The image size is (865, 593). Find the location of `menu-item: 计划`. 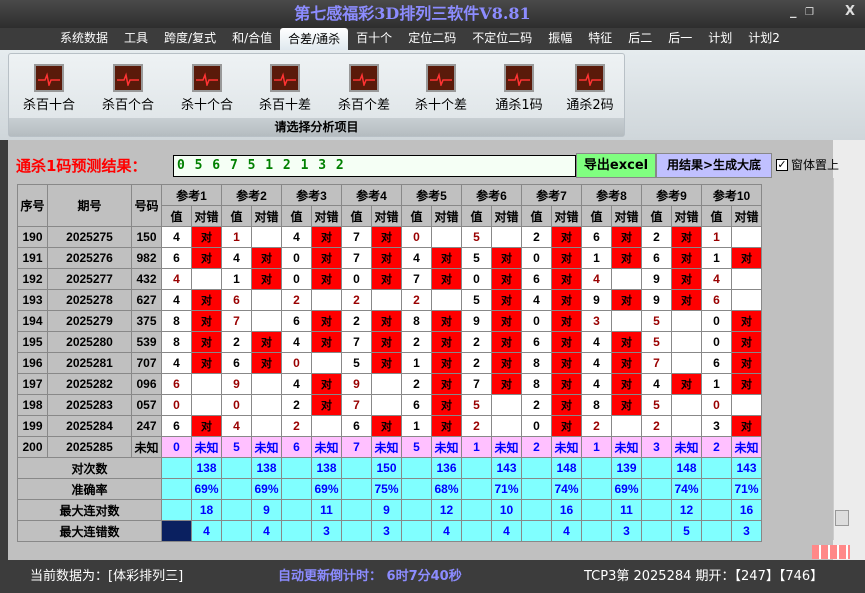

menu-item: 计划 is located at coordinates (720, 38).